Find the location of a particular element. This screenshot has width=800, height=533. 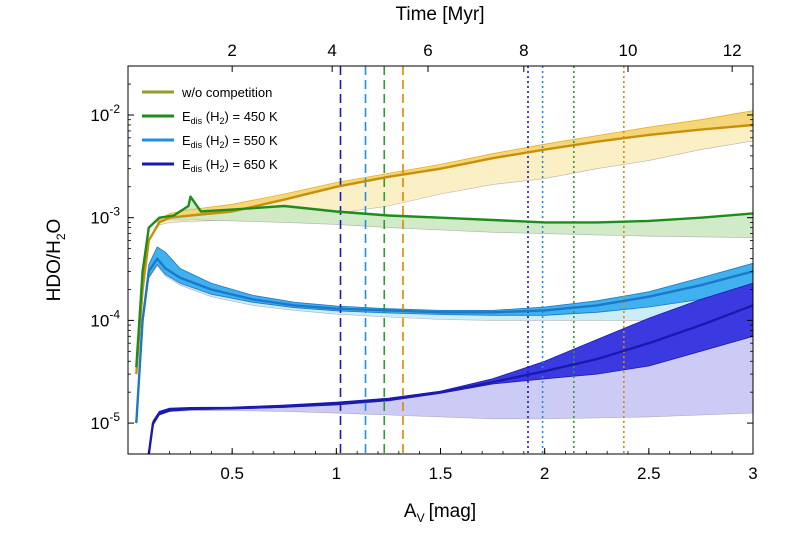

y-tick-label: 10⁻³ is located at coordinates (105, 216).